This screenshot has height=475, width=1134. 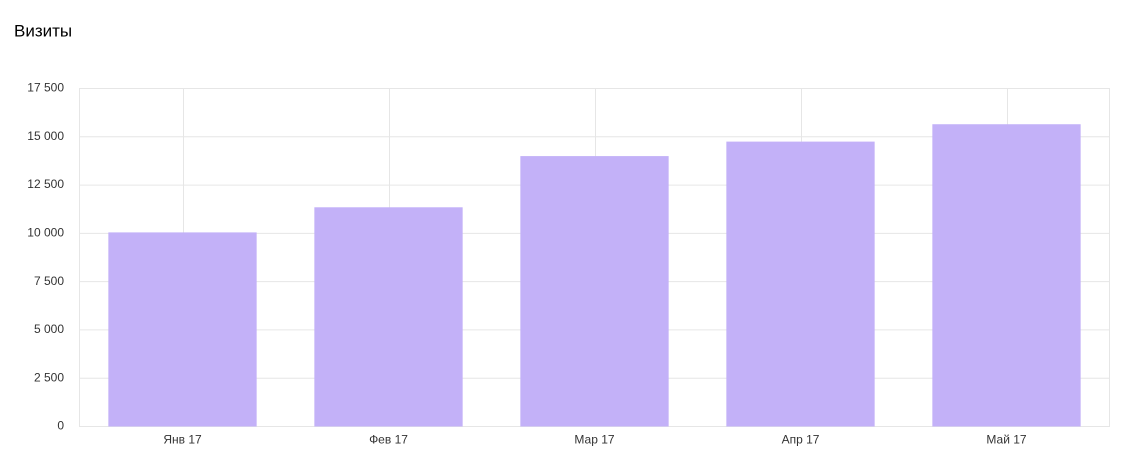 I want to click on y-tick-label: 12 500, so click(x=45, y=184).